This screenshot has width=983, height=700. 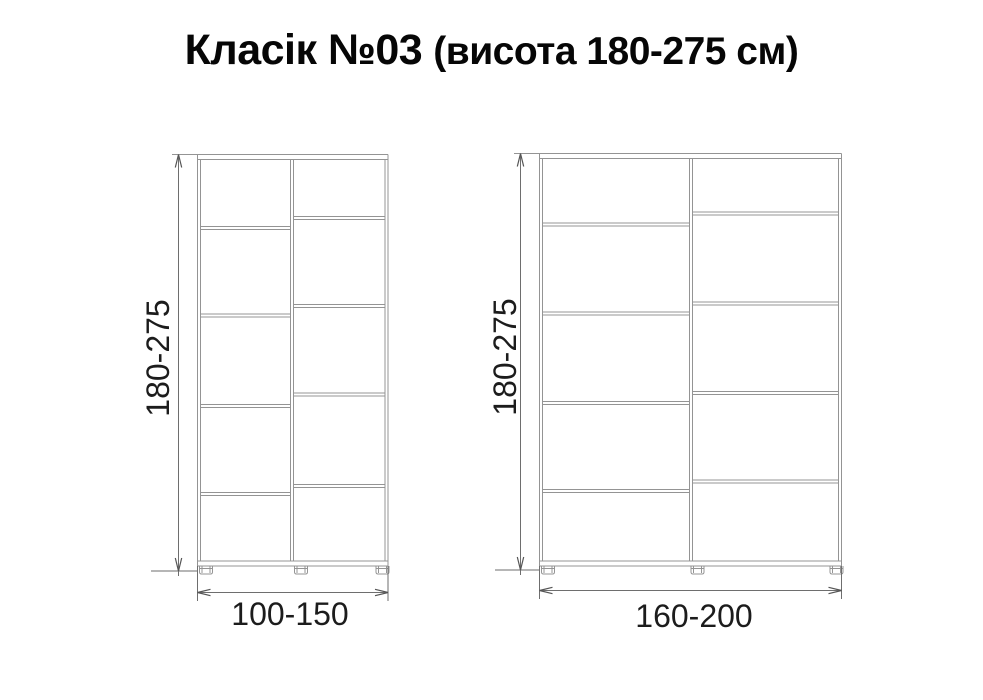 I want to click on width-dimension-label-large-cabinet: 160-200, so click(x=694, y=616).